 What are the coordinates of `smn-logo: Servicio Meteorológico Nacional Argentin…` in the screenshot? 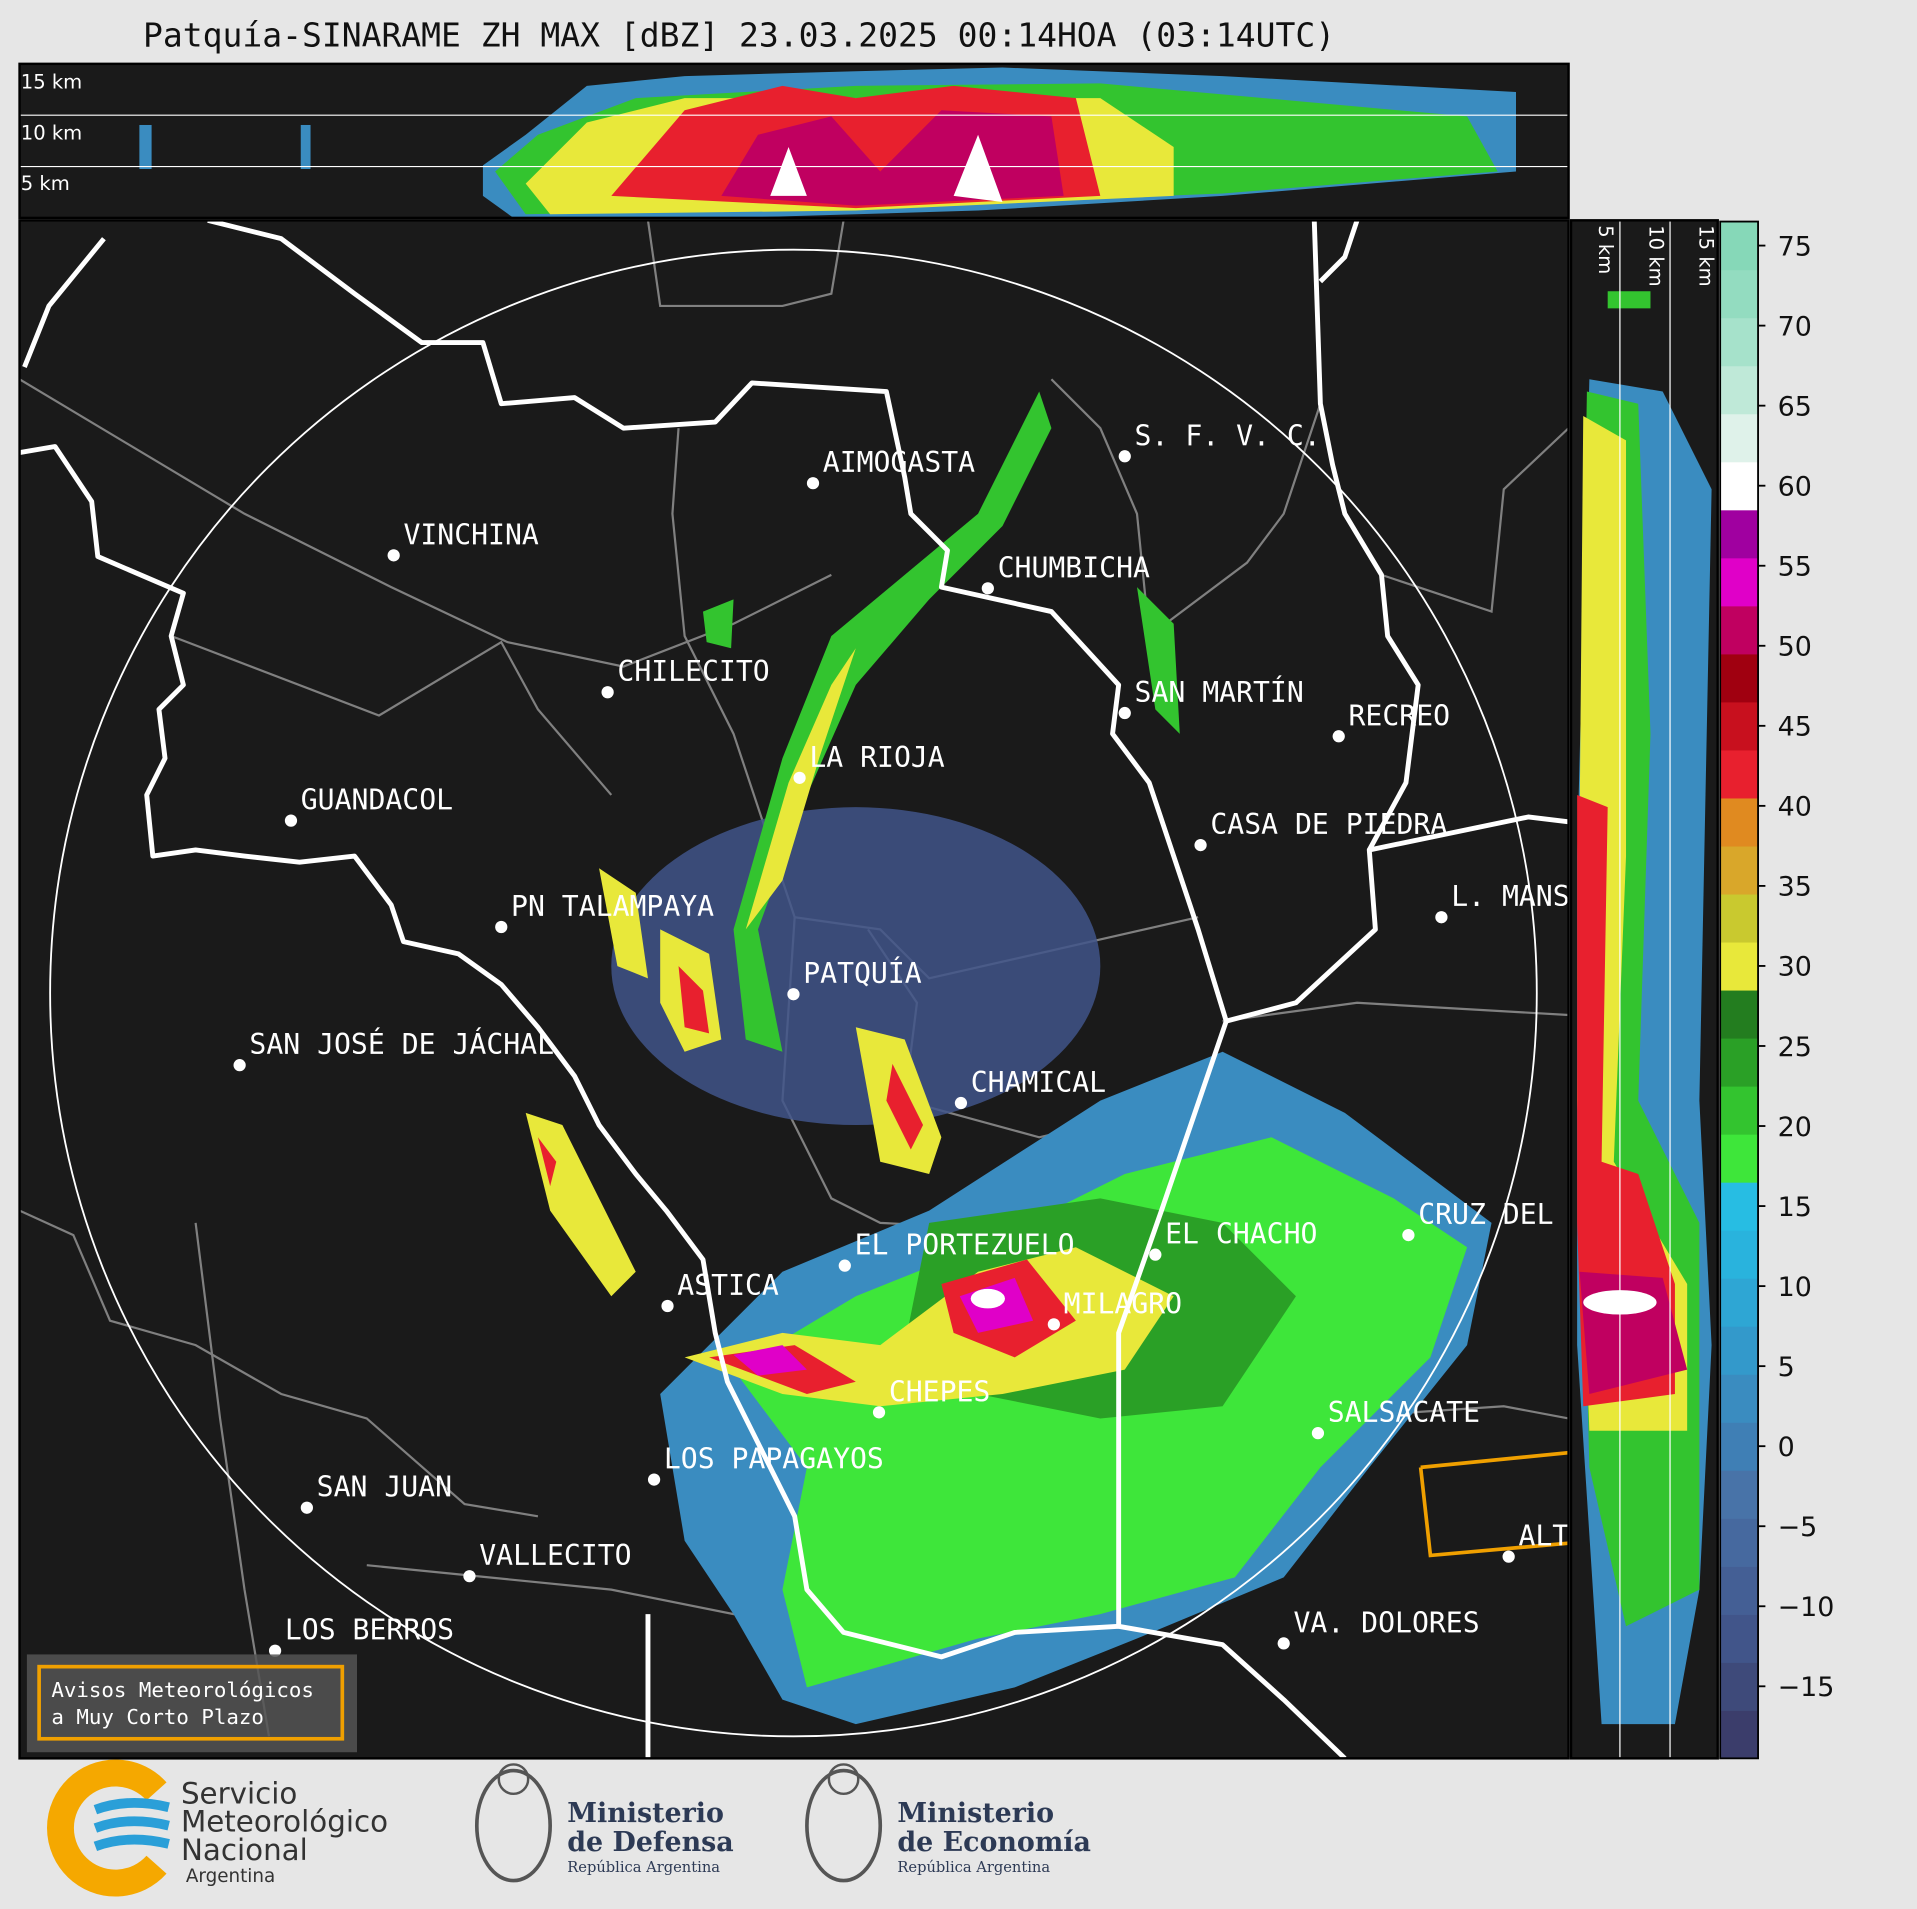 It's located at (217, 1828).